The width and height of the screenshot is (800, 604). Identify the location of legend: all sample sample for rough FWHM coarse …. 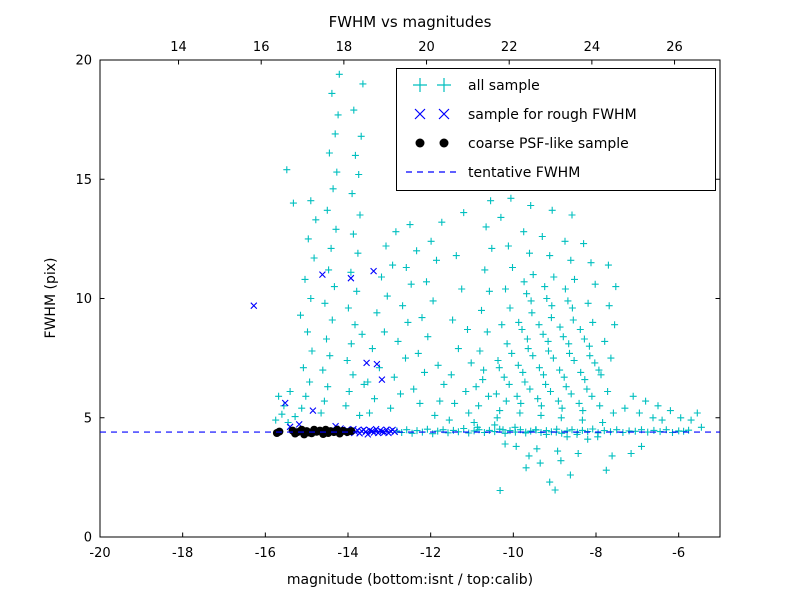
(556, 129).